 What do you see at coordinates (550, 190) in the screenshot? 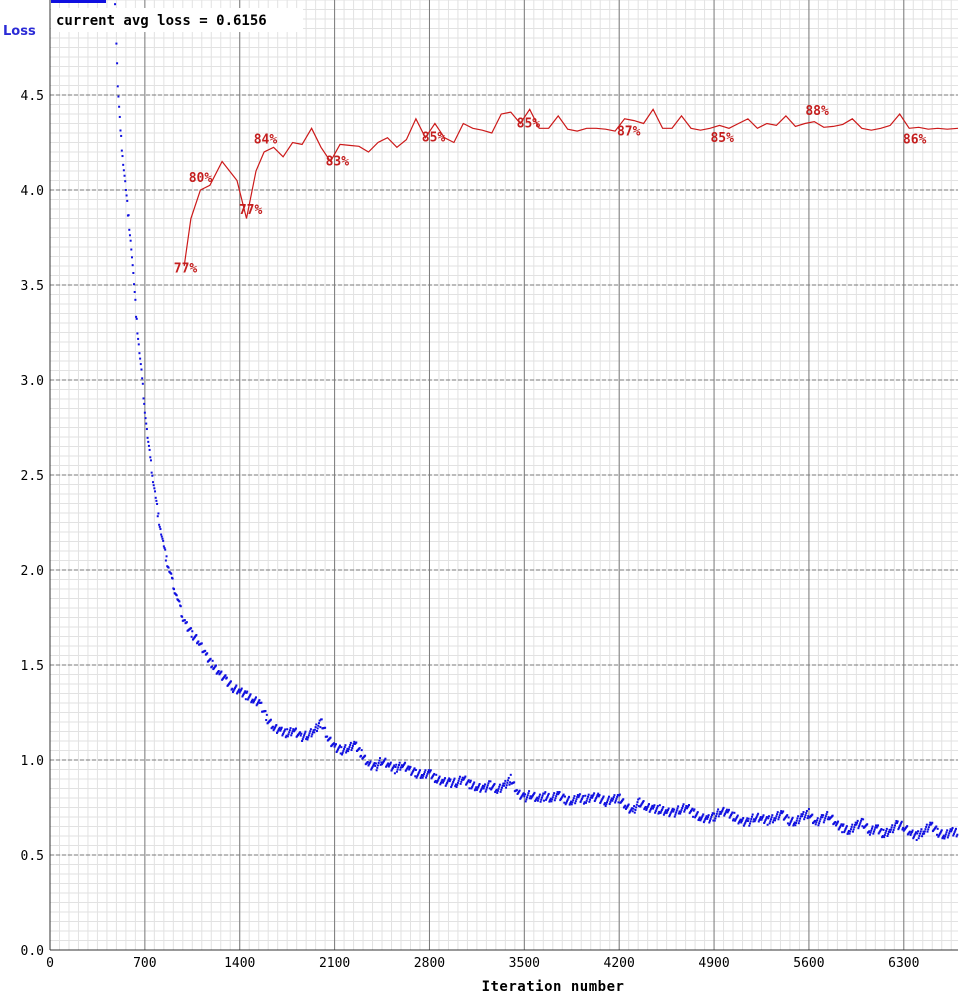
I see `accuracy-labels: 77% 80% 77% 84% 83% 85% 85% 87% 85% 88% 86%` at bounding box center [550, 190].